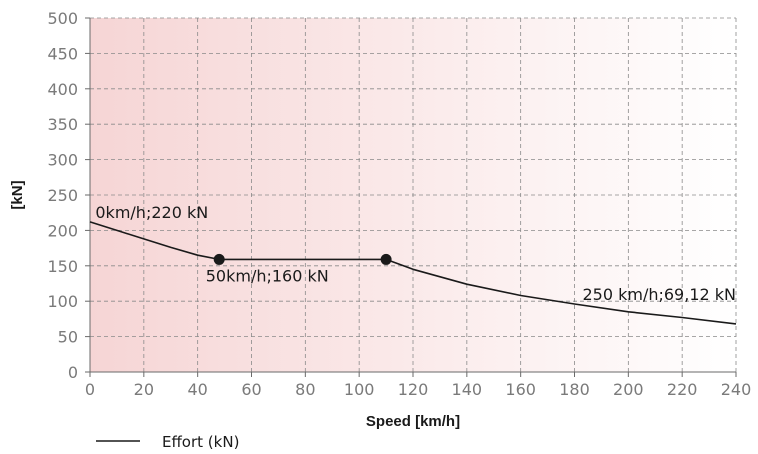  I want to click on x-tick-label: 100, so click(359, 389).